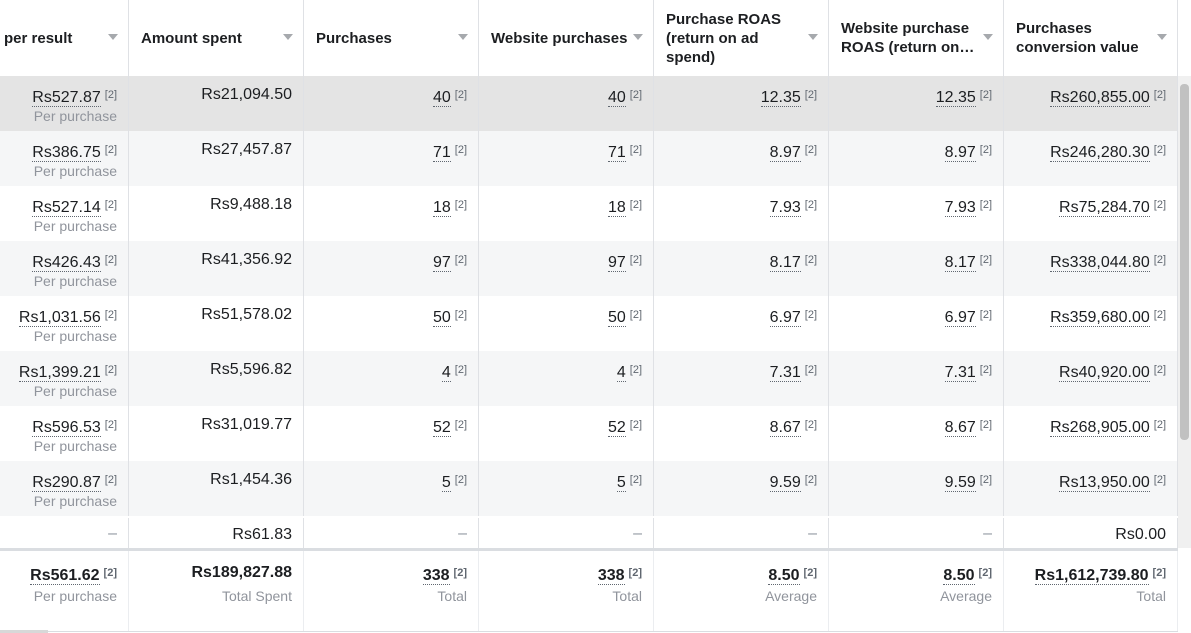 This screenshot has height=633, width=1191. Describe the element at coordinates (216, 38) in the screenshot. I see `column-header-amount-spent: Amount spent` at that location.